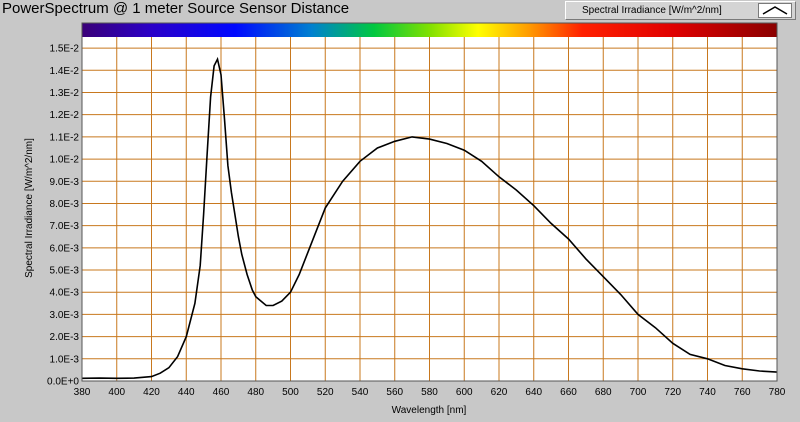 The image size is (800, 422). I want to click on x-axis-label: Wavelength [nm], so click(429, 410).